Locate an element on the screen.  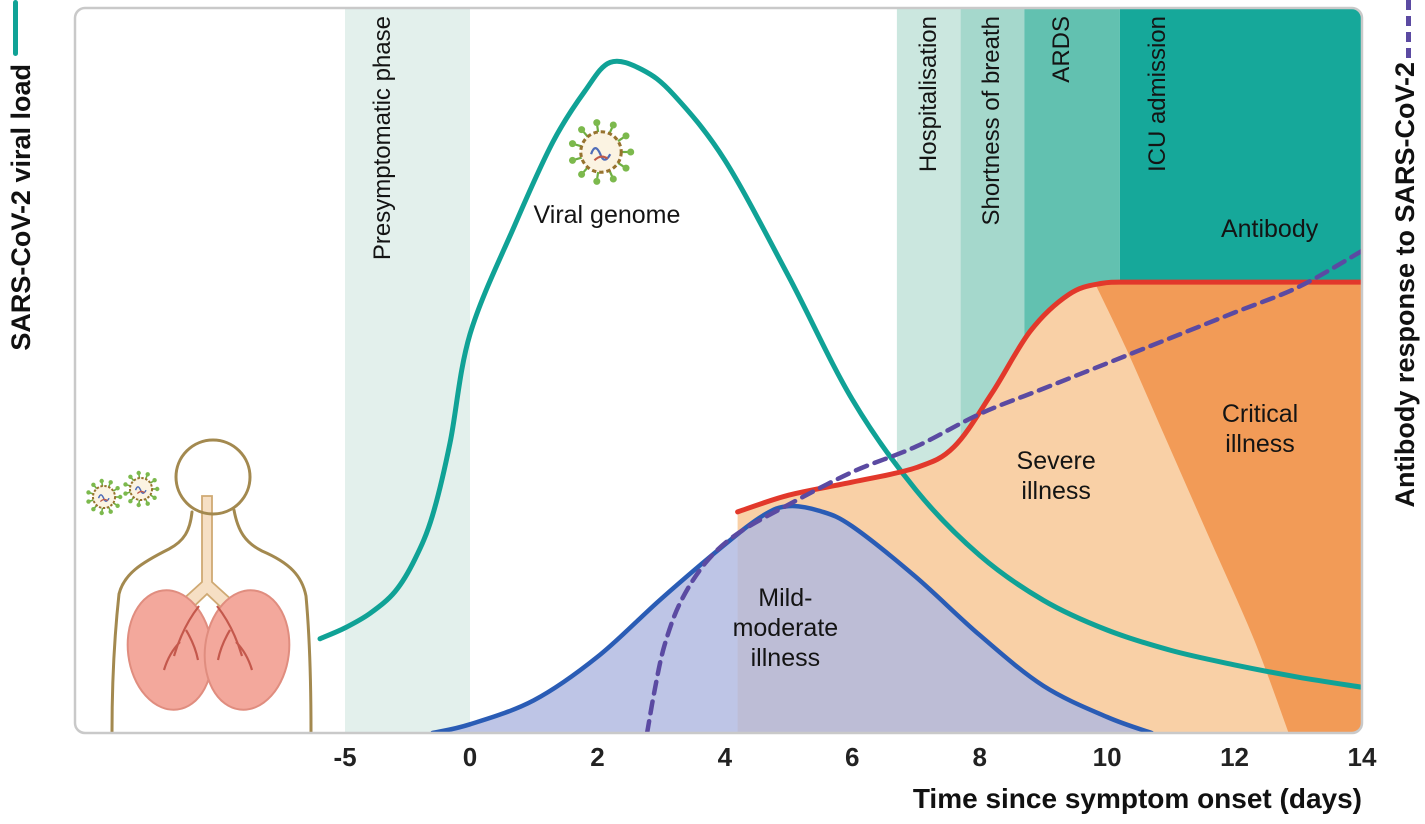
right-axis-label: Antibody response to SARS-CoV-2 is located at coordinates (1405, 285).